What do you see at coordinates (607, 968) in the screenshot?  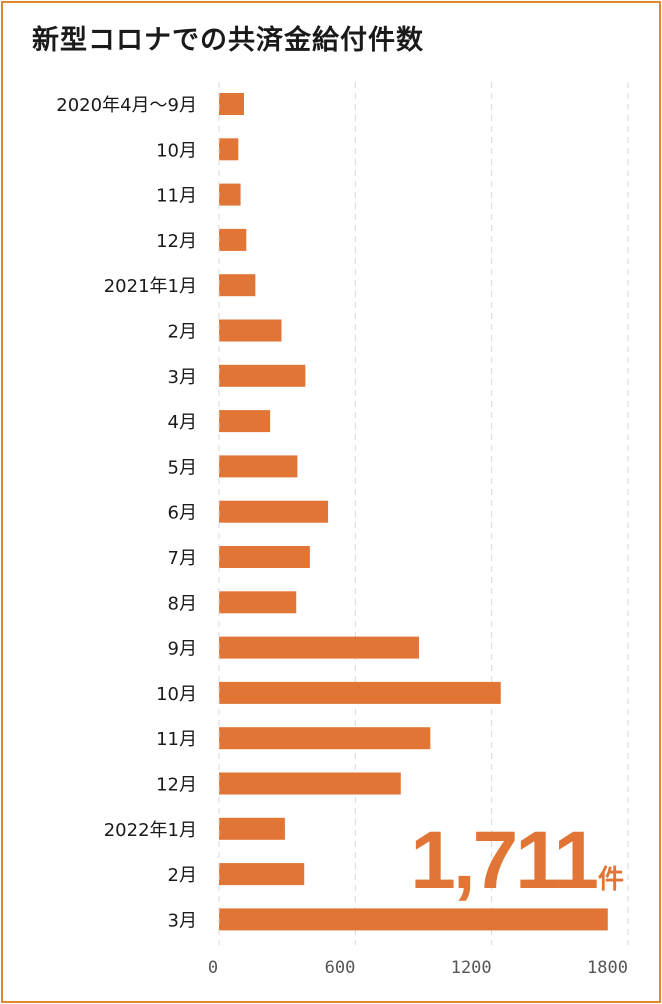 I see `x-tick-label: 1800` at bounding box center [607, 968].